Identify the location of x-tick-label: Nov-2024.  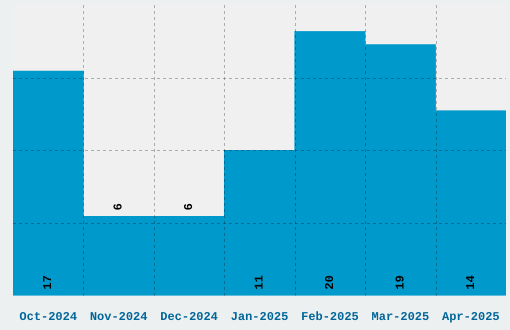
(119, 317).